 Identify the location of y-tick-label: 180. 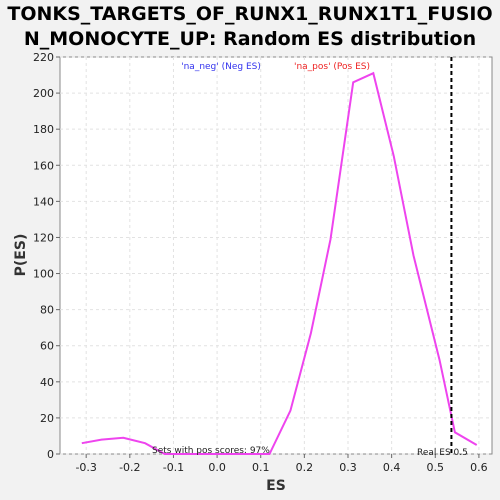
(43, 129).